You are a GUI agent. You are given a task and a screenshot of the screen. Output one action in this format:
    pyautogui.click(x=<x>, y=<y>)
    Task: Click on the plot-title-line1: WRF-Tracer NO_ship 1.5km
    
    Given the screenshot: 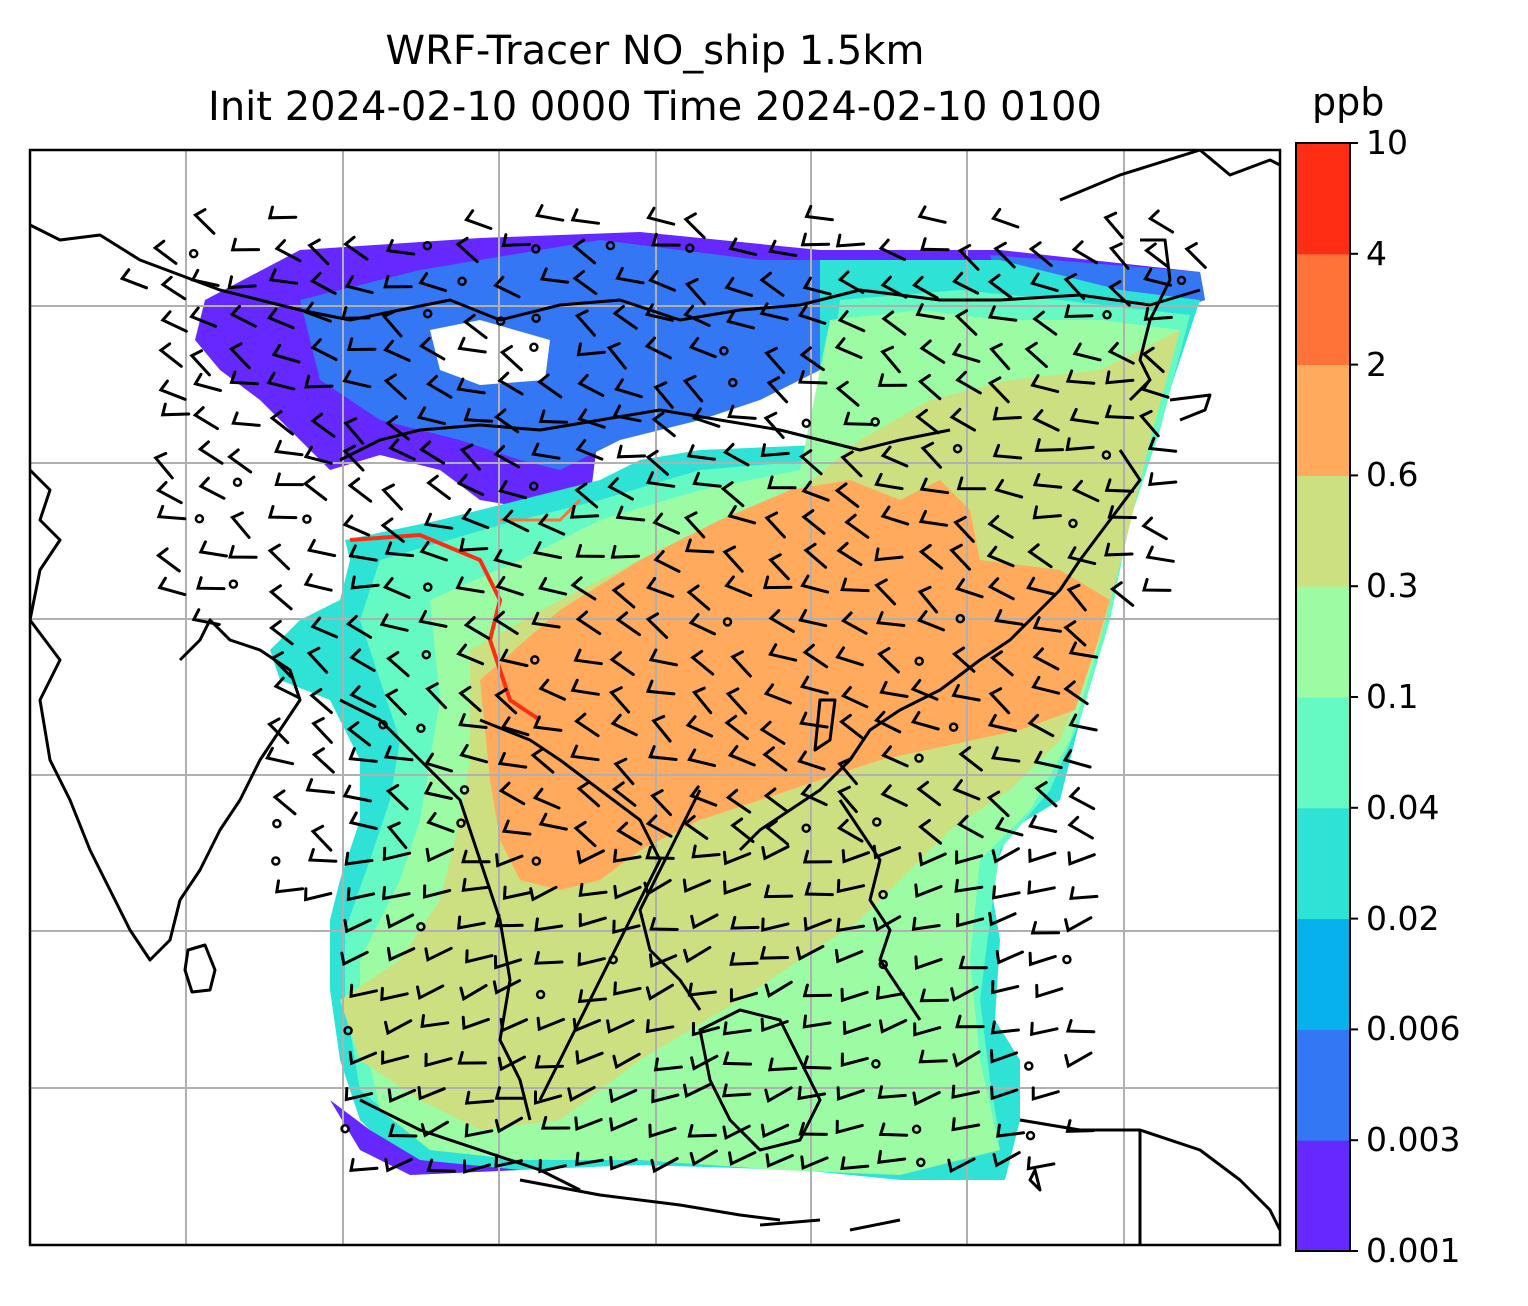 What is the action you would take?
    pyautogui.click(x=655, y=51)
    